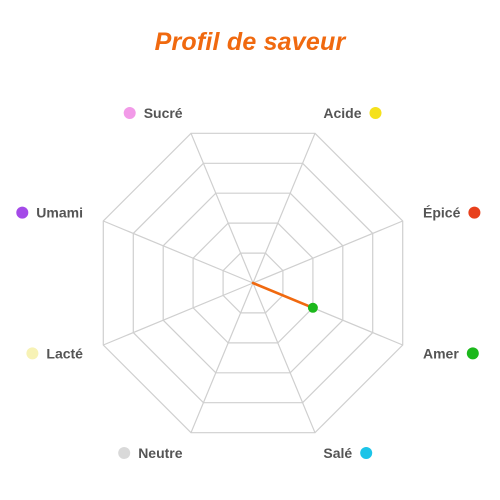  Describe the element at coordinates (64, 353) in the screenshot. I see `axis-label-5: Lacté` at that location.